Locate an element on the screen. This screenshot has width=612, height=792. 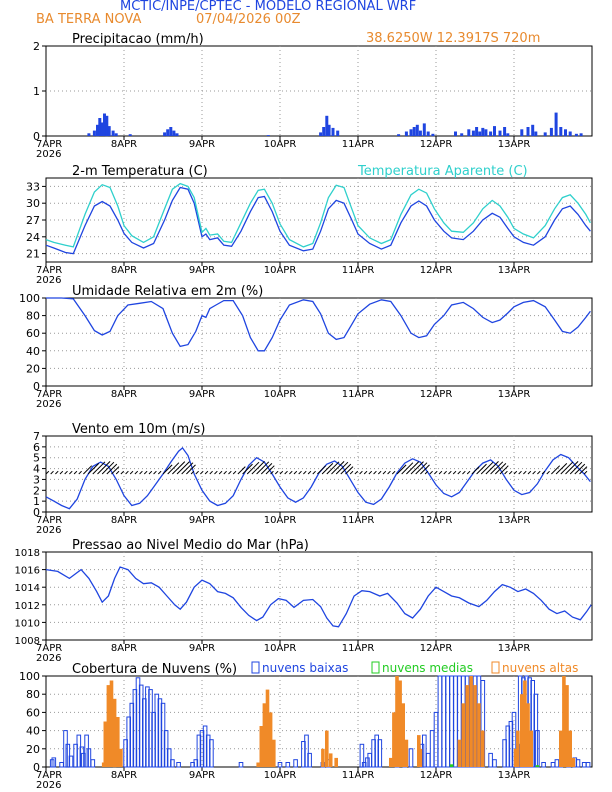
series-line is located at coordinates (318, 215).